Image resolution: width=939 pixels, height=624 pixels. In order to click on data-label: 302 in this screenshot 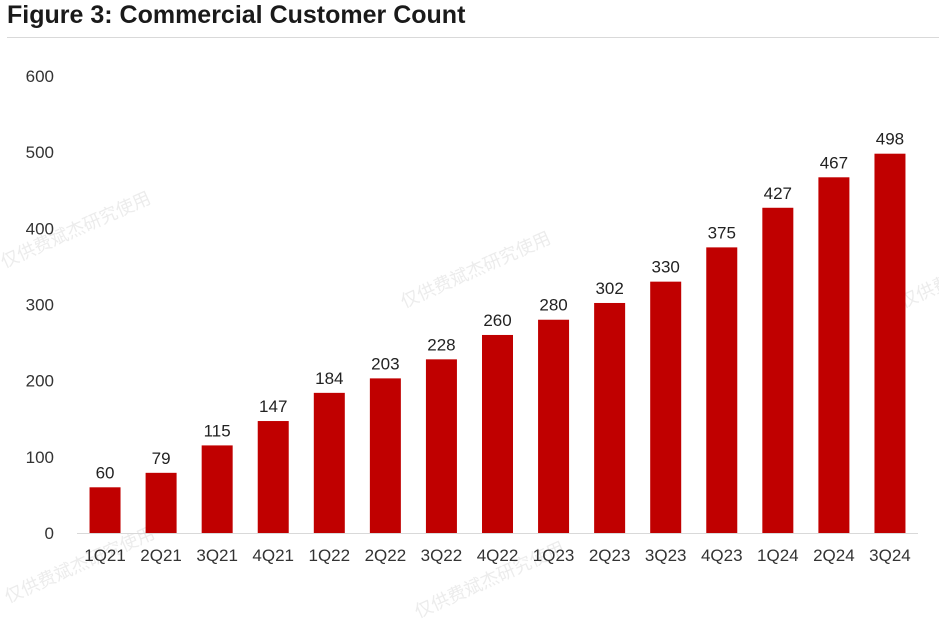, I will do `click(609, 288)`.